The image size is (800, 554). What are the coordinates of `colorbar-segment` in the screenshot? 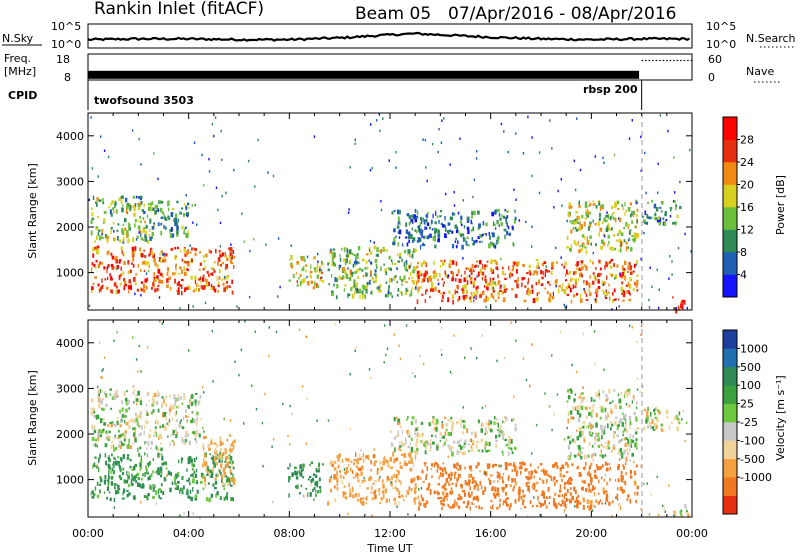 It's located at (730, 413).